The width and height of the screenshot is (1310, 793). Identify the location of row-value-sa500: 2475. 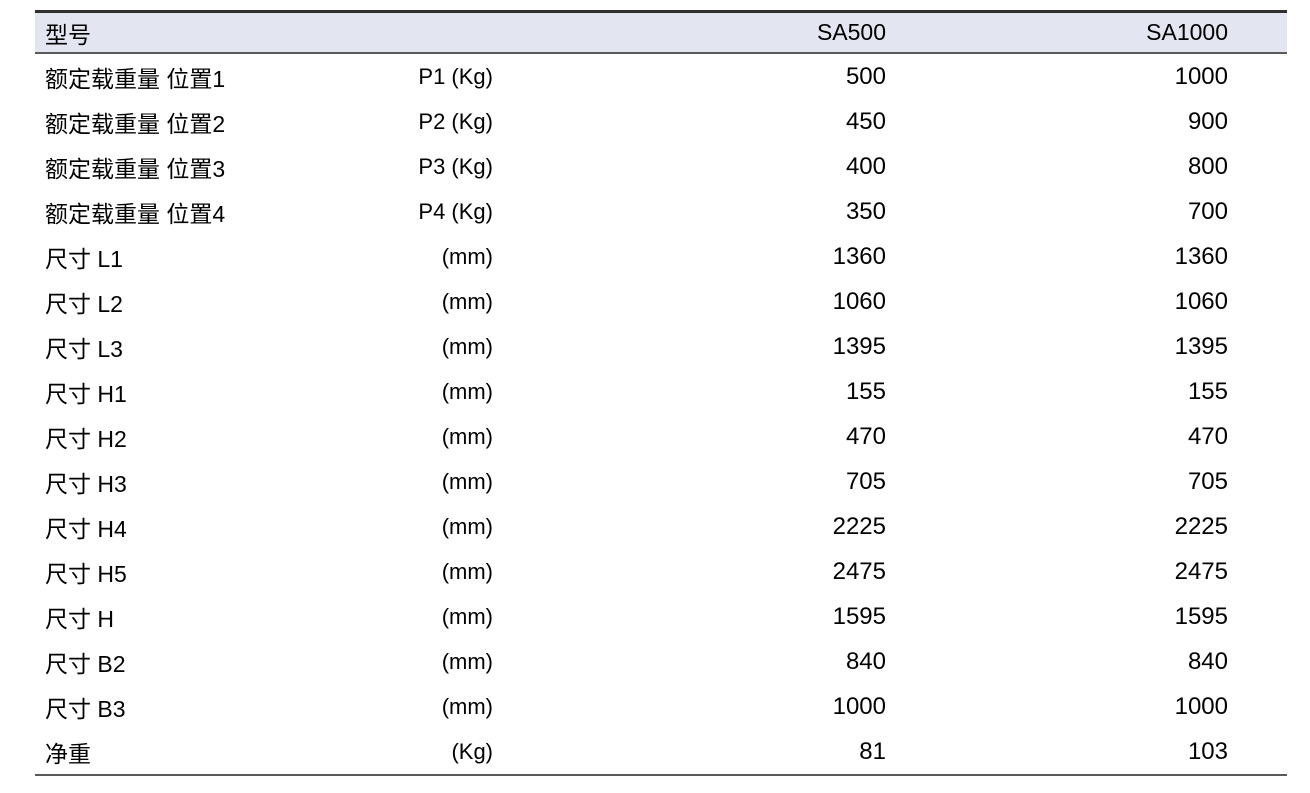
(859, 571).